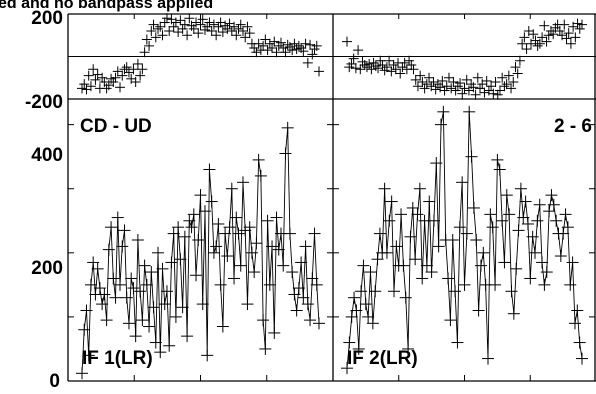 The image size is (596, 394). What do you see at coordinates (44, 102) in the screenshot?
I see `phase-tick-label-bottom: -200` at bounding box center [44, 102].